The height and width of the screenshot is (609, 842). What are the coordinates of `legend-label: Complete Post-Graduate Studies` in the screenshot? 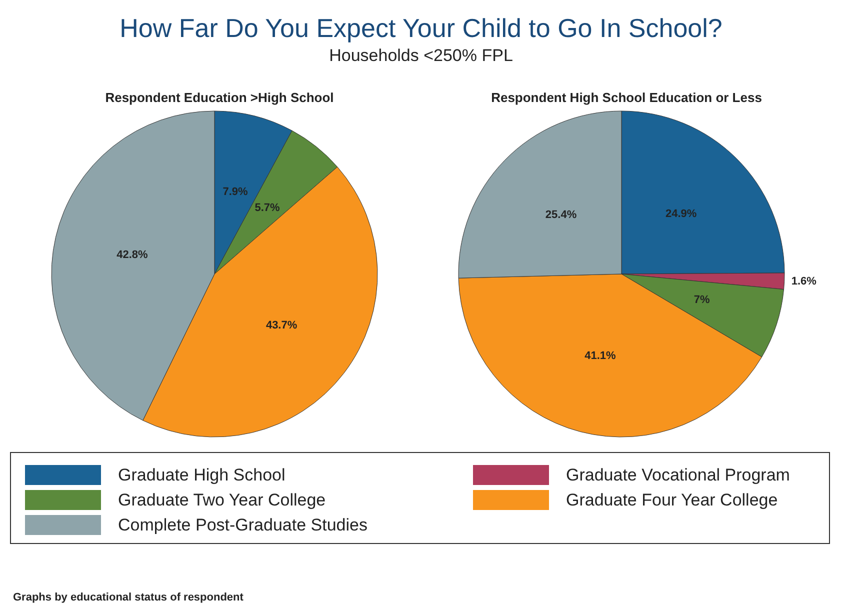 It's located at (243, 525).